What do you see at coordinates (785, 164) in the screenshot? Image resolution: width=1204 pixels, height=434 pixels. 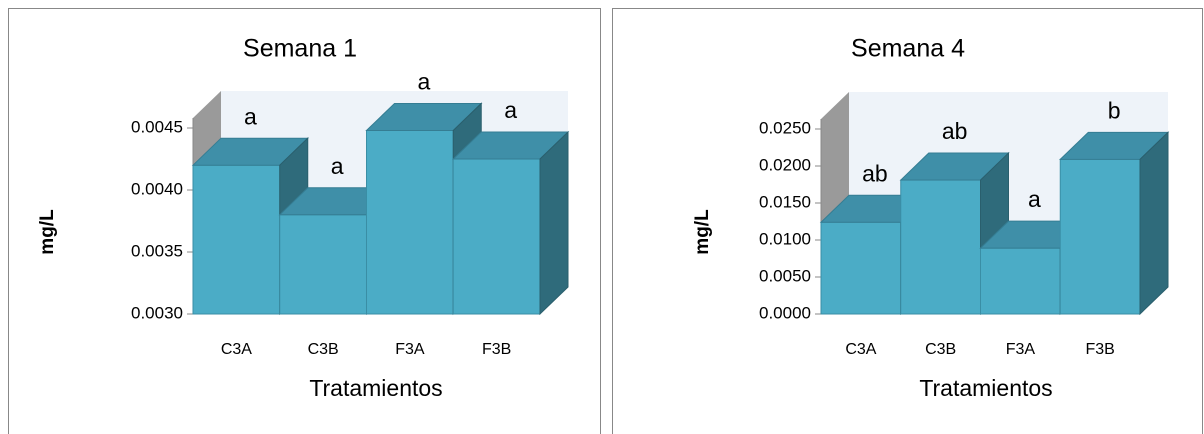 I see `y-tick-label: 0.0200` at bounding box center [785, 164].